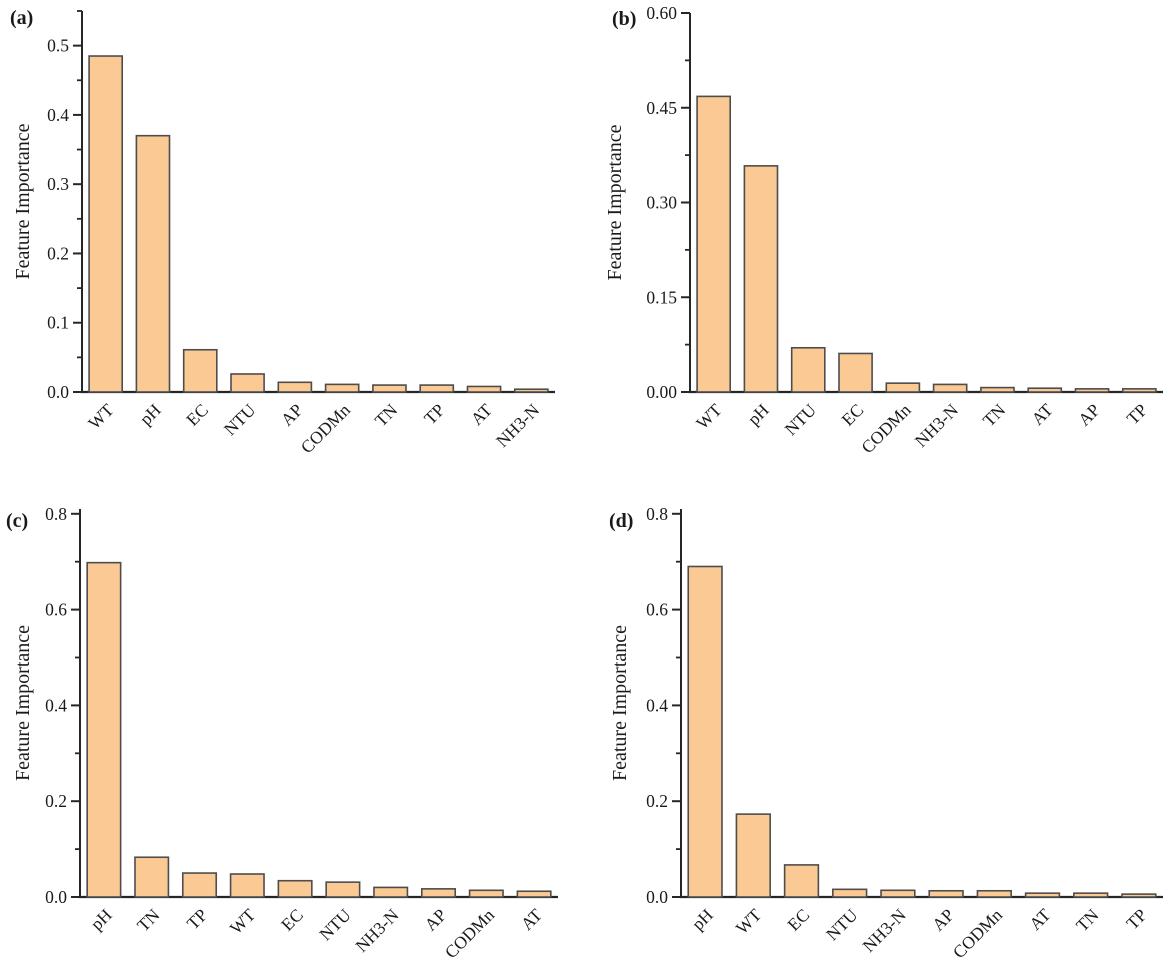 This screenshot has width=1170, height=964. Describe the element at coordinates (624, 19) in the screenshot. I see `panel-b-letter: (b)` at that location.